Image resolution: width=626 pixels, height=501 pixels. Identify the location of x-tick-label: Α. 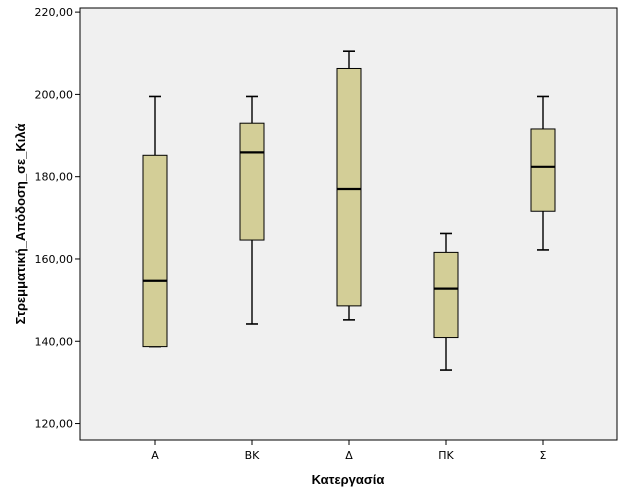
(155, 455).